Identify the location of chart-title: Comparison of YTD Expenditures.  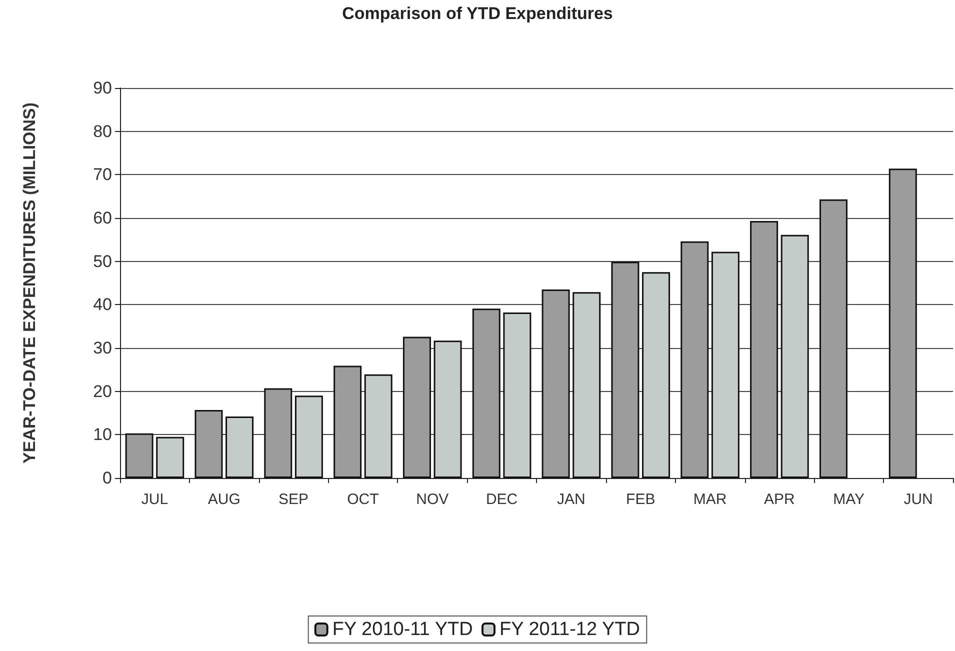
(477, 13).